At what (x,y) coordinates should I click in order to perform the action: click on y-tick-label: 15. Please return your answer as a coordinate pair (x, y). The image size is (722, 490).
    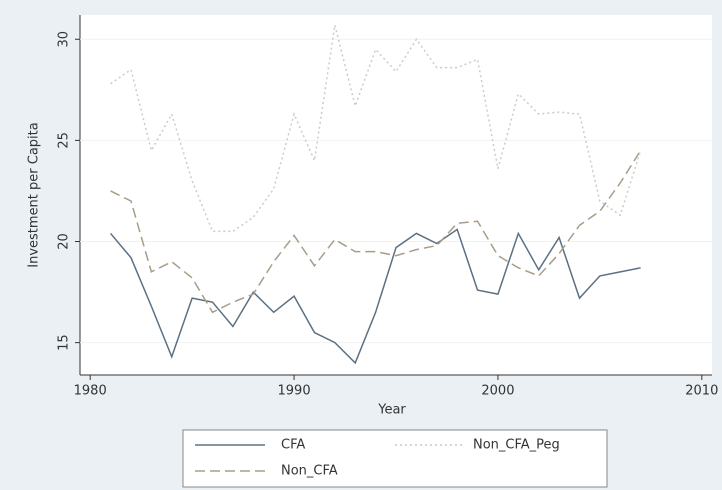
    Looking at the image, I should click on (64, 342).